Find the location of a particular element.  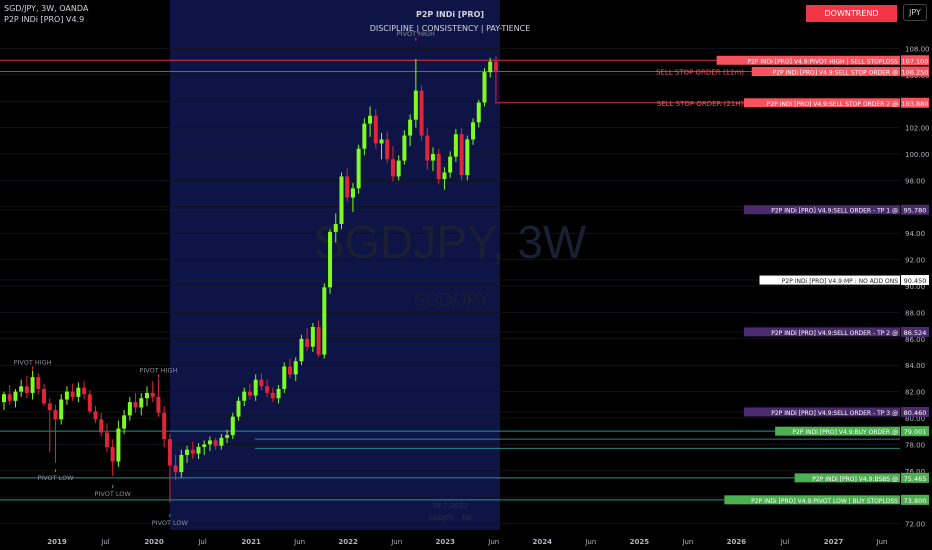

x-tick-label: 2019 is located at coordinates (57, 542).